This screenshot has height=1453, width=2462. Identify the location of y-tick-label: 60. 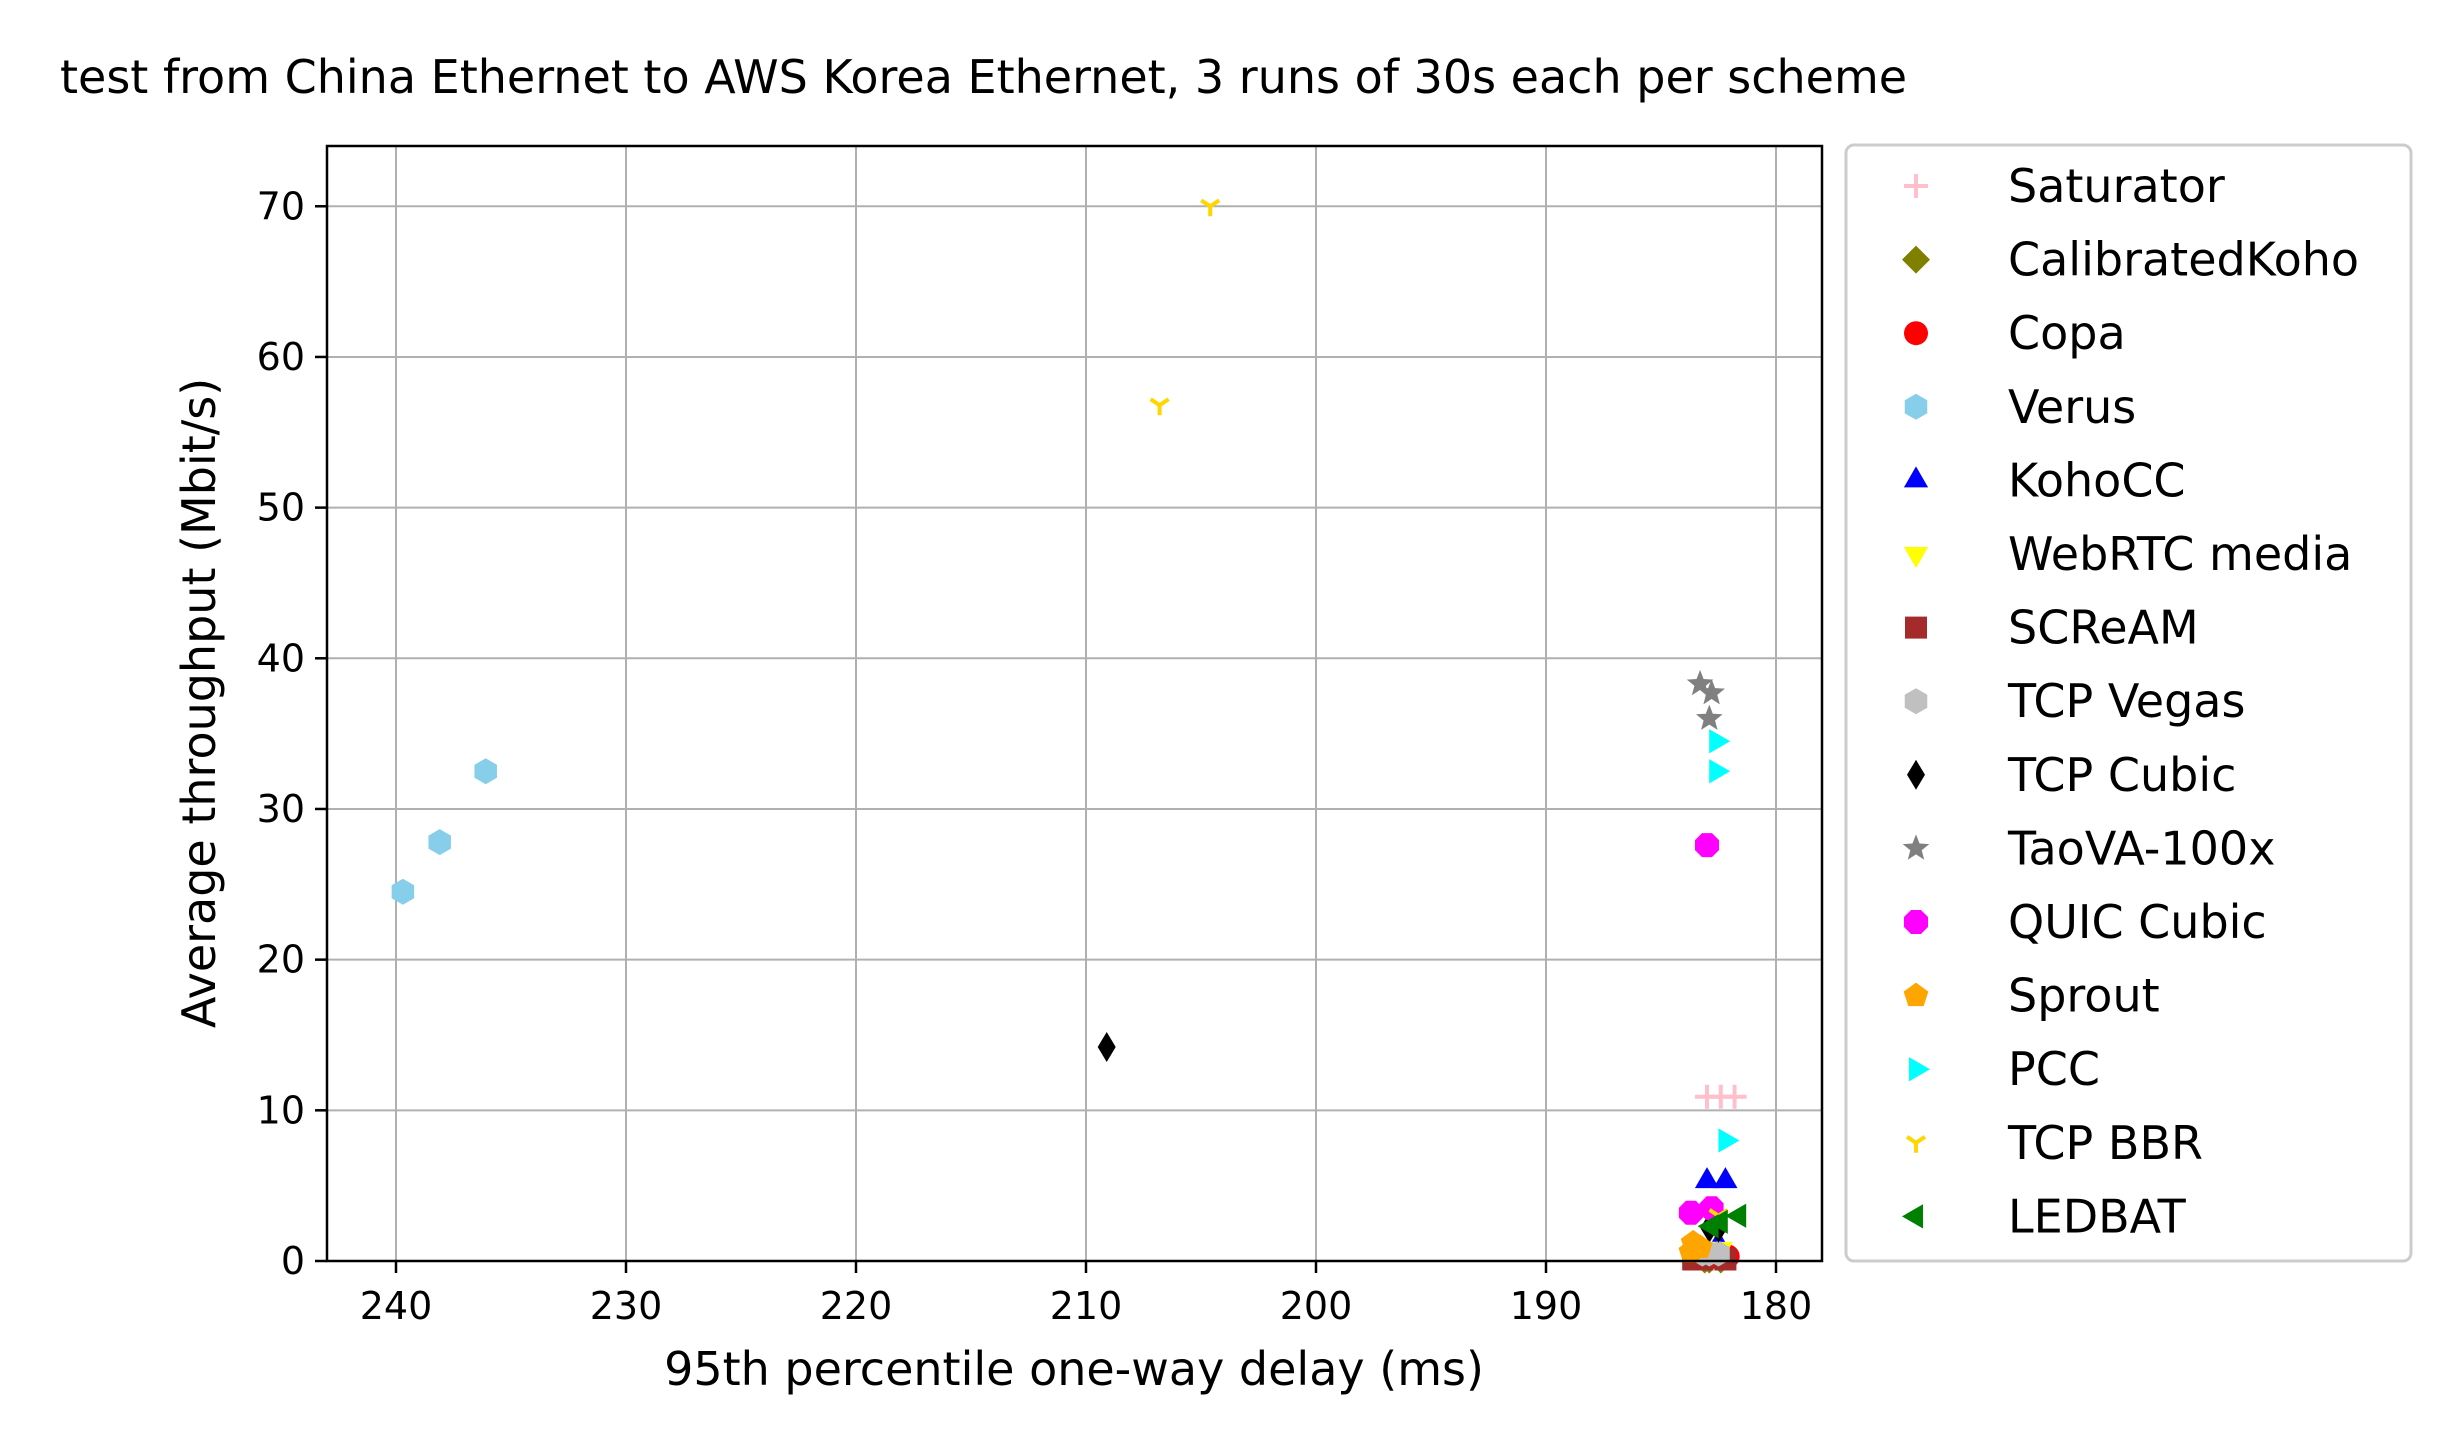
(281, 357).